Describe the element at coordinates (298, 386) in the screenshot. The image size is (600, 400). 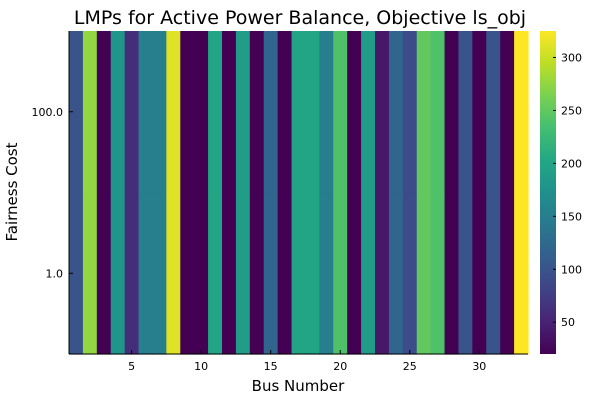
I see `x-axis-label: Bus Number` at that location.